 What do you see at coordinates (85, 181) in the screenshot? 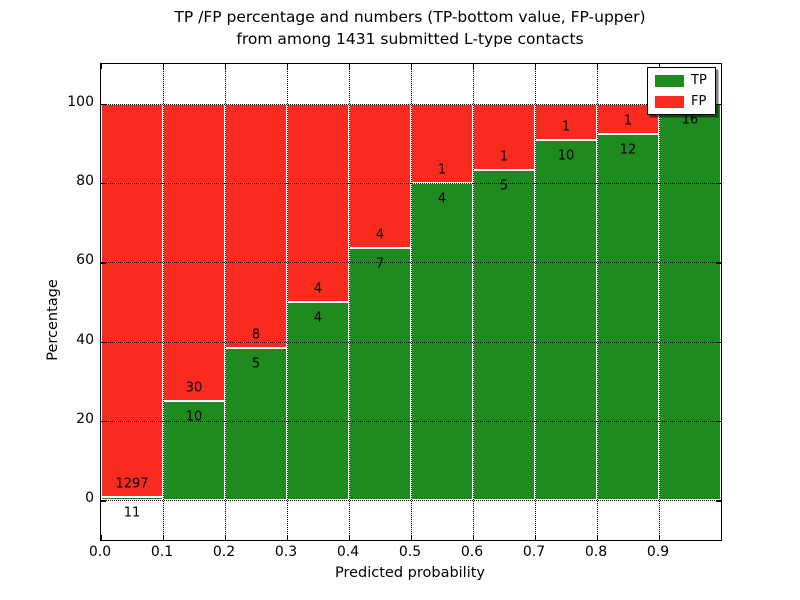
I see `y-tick-label: 80` at bounding box center [85, 181].